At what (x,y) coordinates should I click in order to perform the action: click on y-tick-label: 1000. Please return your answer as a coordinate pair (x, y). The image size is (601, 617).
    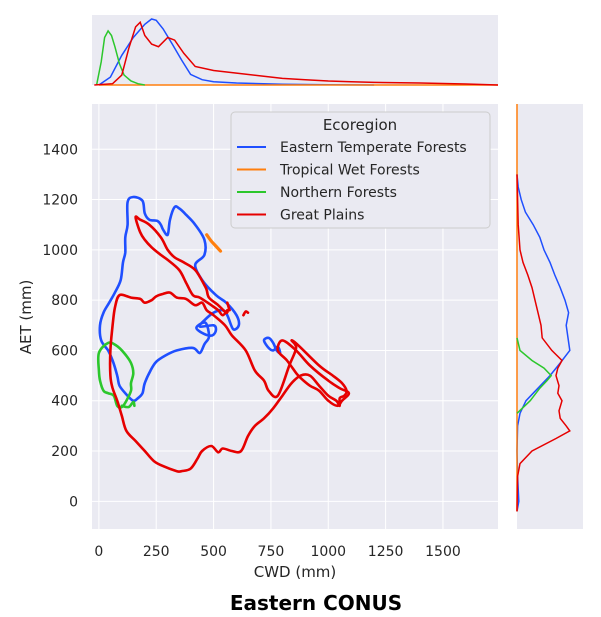
    Looking at the image, I should click on (60, 251).